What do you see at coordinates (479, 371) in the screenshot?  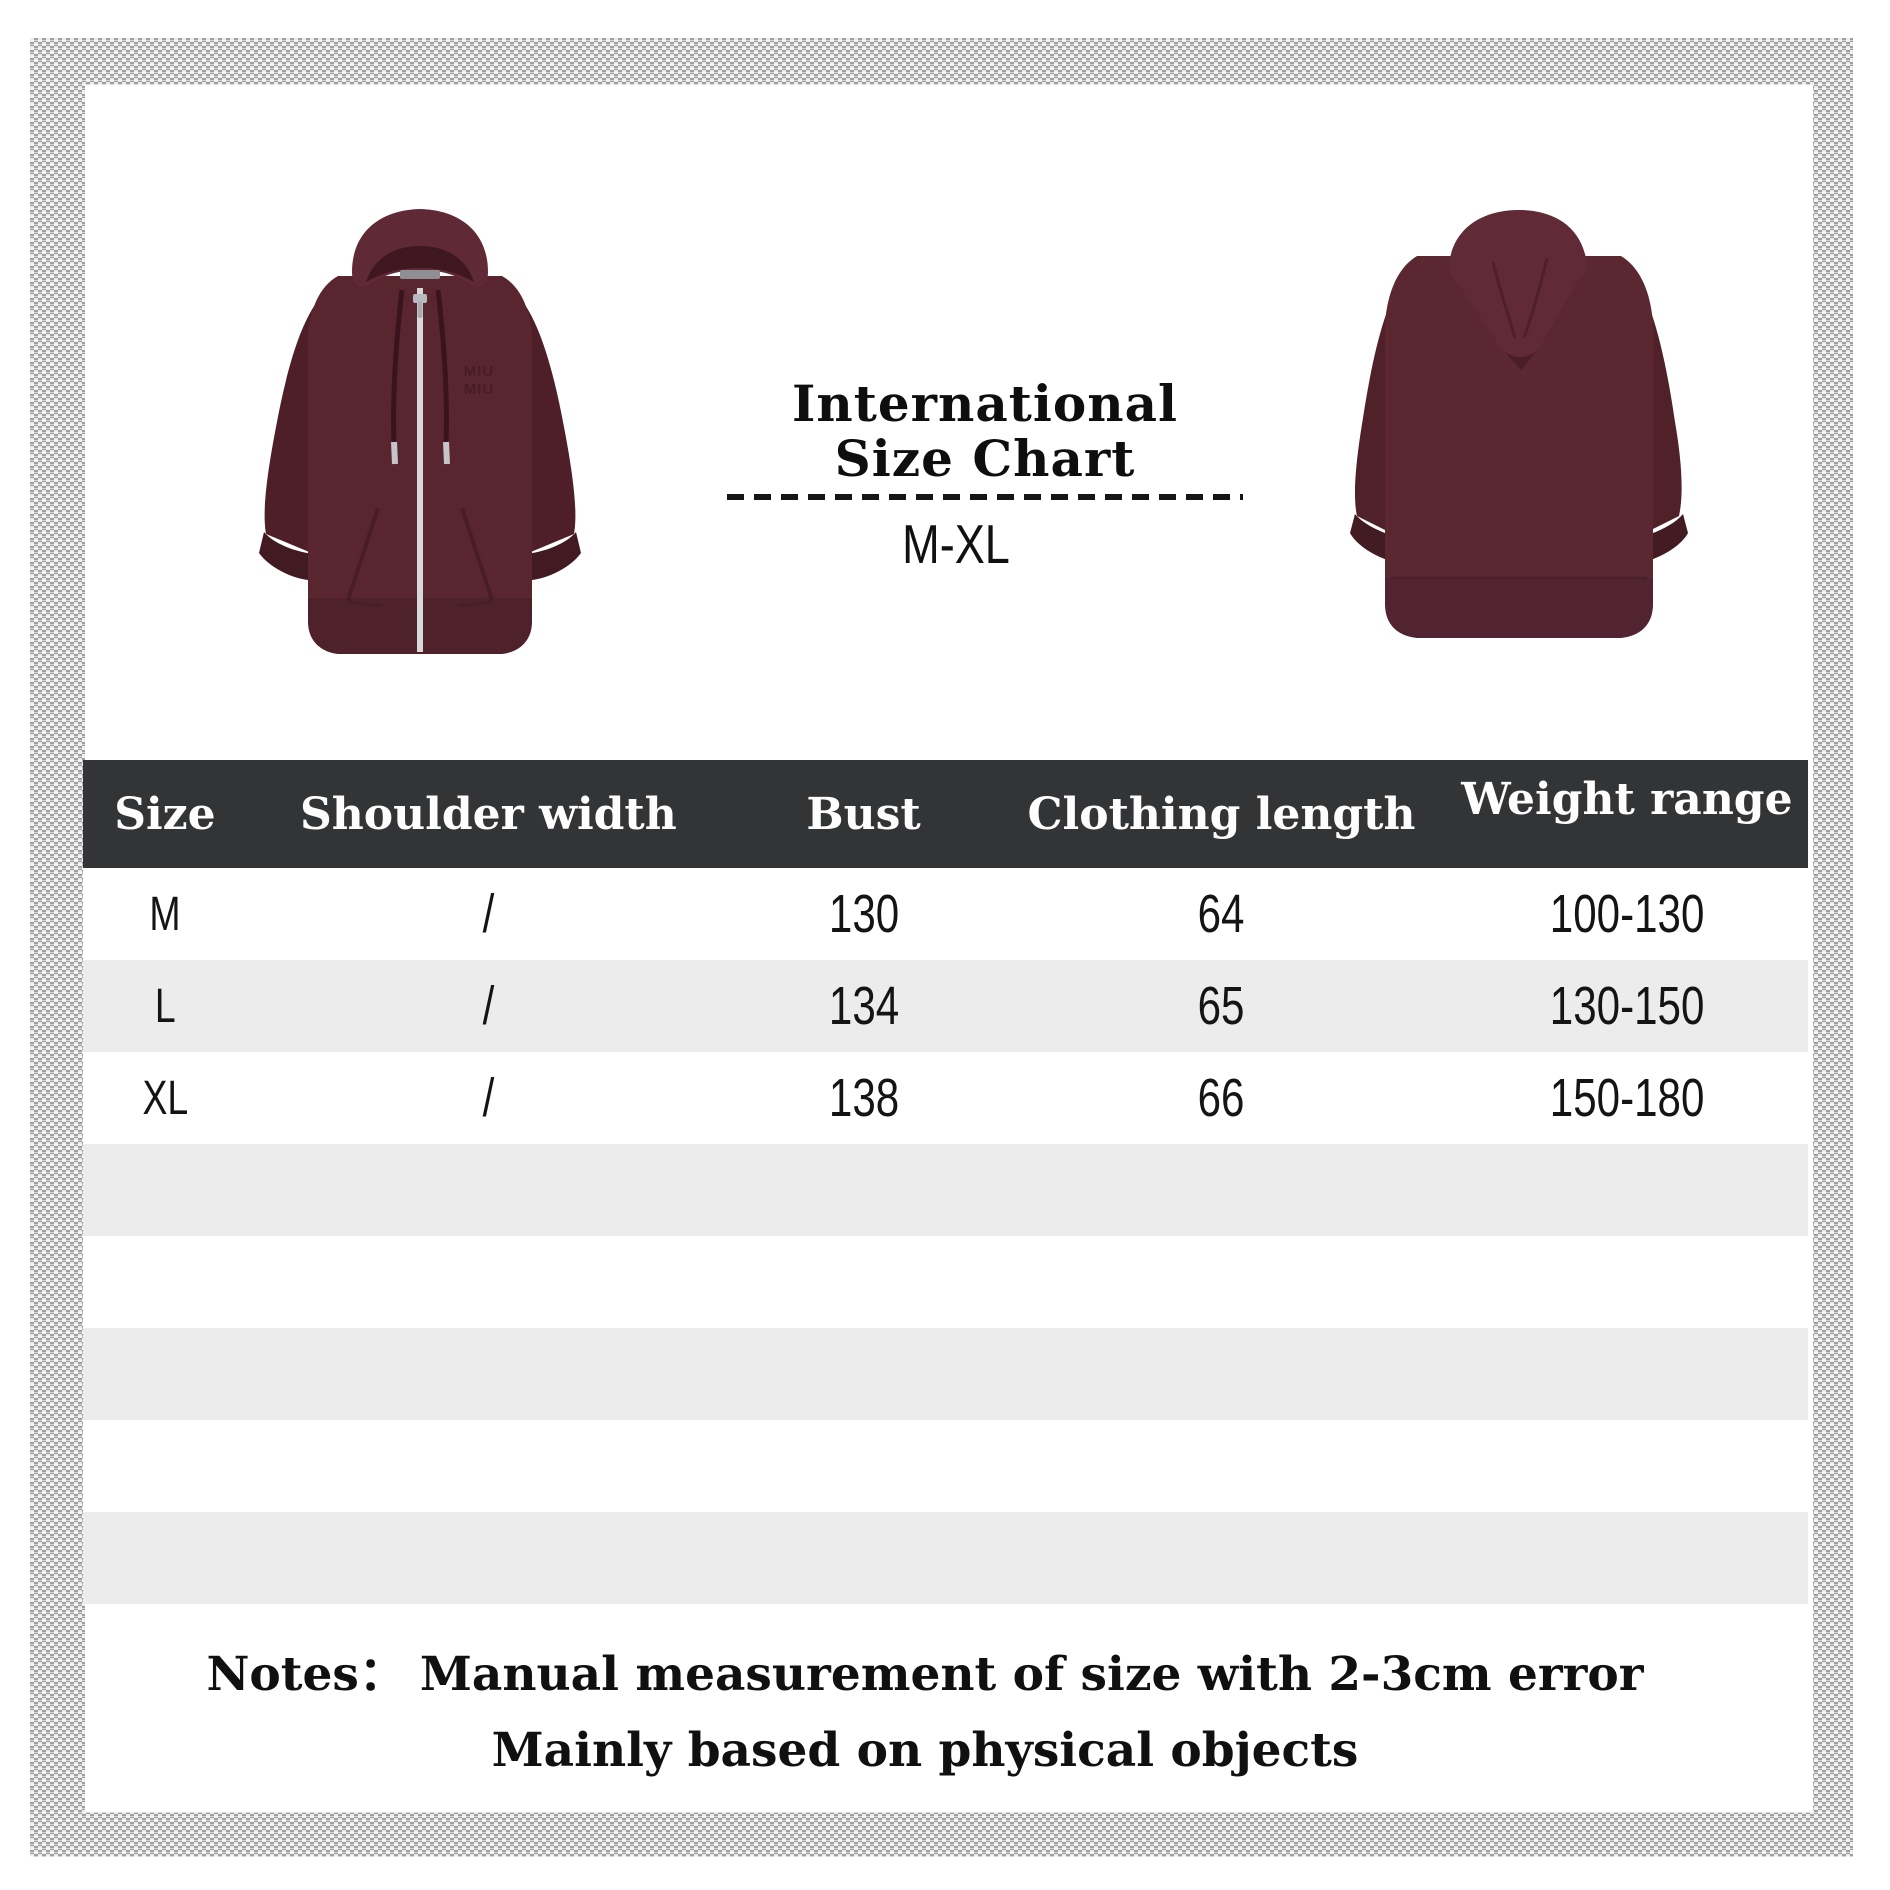 I see `chest-logo-line1: MIU` at bounding box center [479, 371].